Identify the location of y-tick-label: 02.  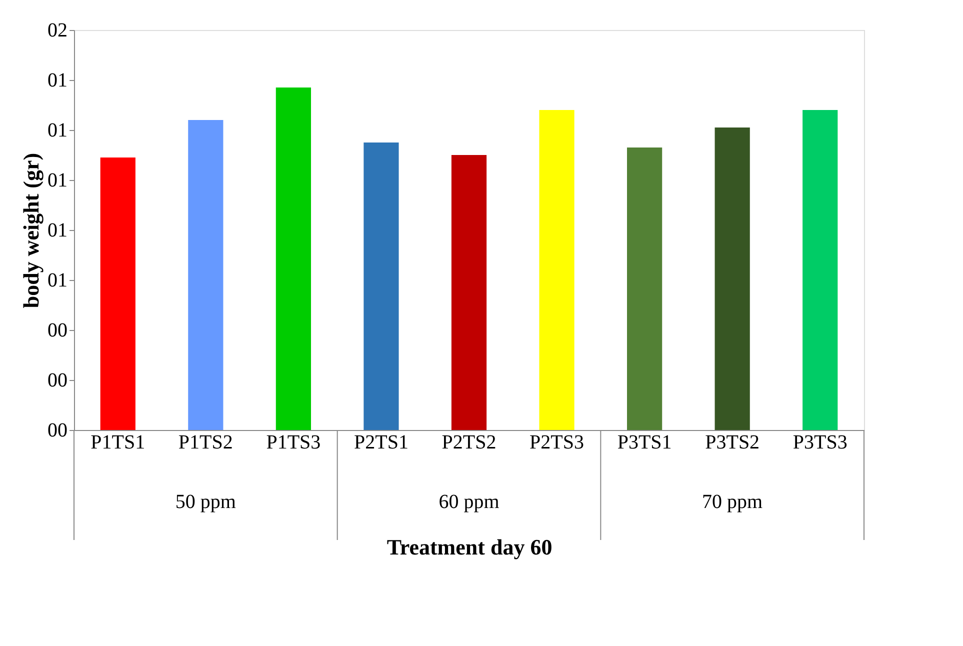
(58, 31).